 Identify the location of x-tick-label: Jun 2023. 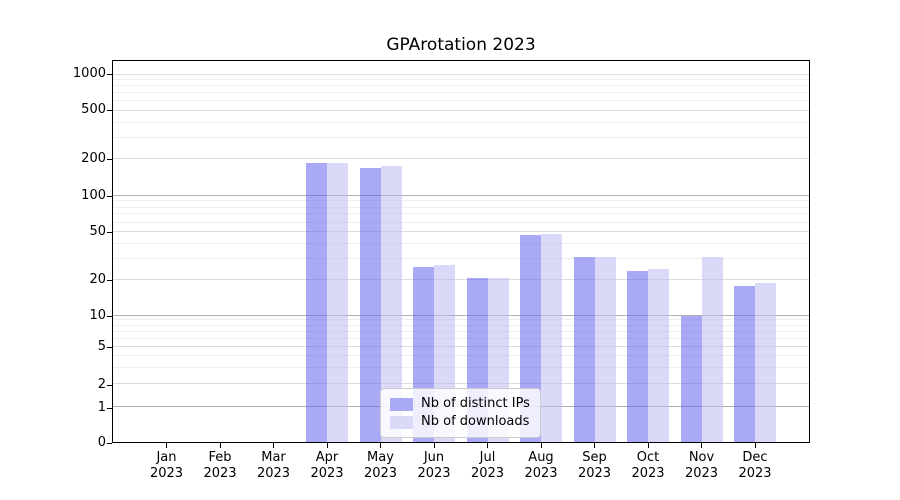
(434, 466).